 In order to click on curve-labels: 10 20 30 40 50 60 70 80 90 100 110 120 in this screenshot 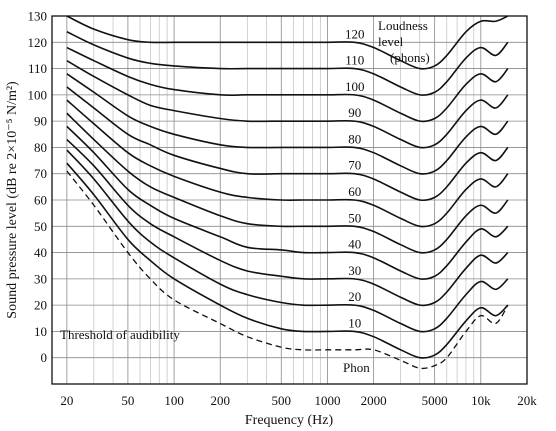, I will do `click(355, 178)`.